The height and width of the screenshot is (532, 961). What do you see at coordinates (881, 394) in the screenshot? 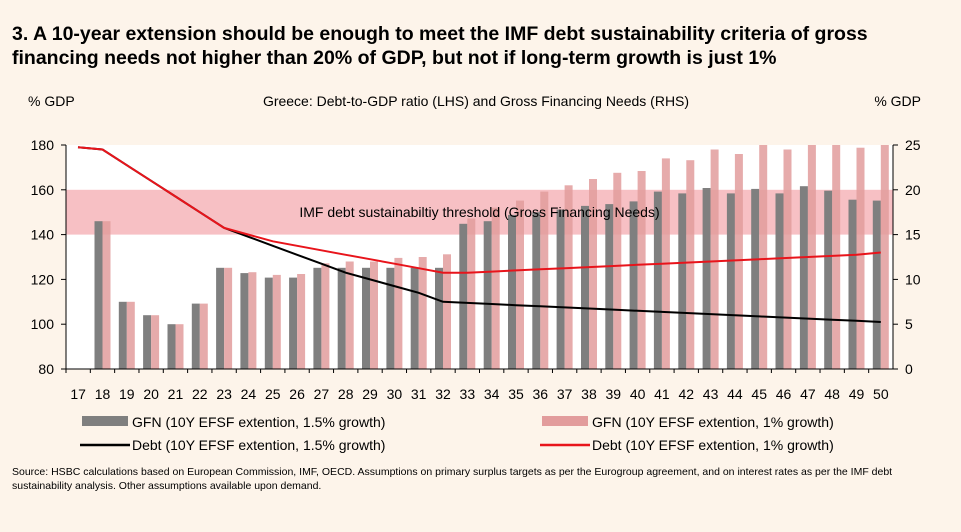
I see `x-tick-label: 50` at bounding box center [881, 394].